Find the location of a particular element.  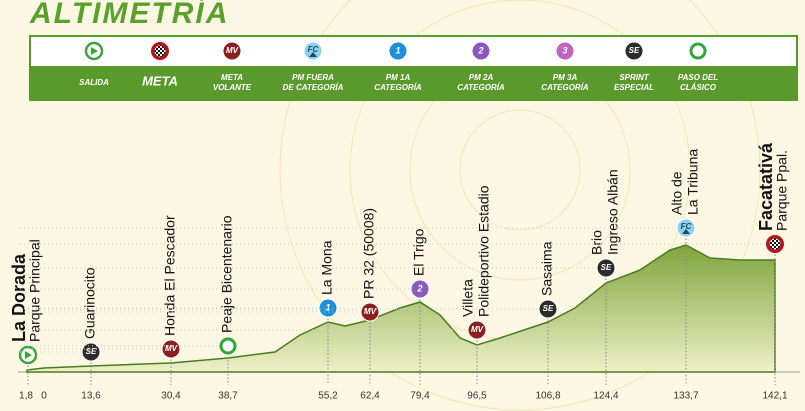

km-label: 55,2 is located at coordinates (328, 396).